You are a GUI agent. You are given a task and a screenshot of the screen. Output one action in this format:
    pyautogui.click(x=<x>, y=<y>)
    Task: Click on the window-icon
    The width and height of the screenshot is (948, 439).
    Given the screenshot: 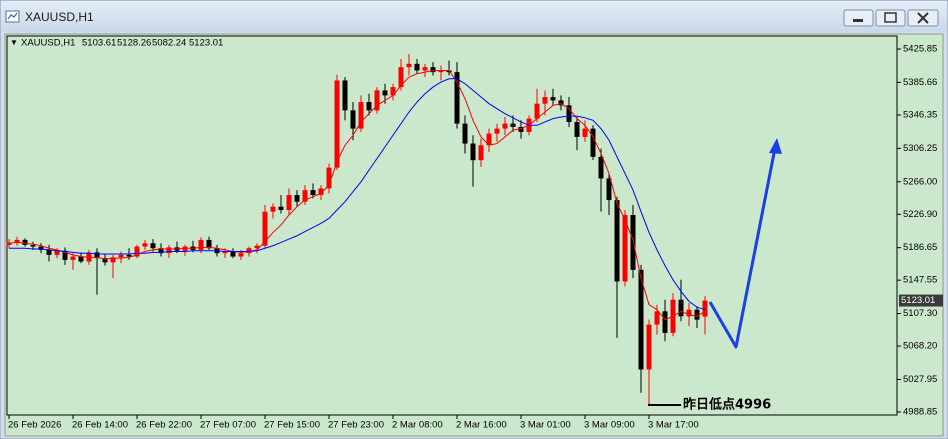 What is the action you would take?
    pyautogui.click(x=12, y=16)
    